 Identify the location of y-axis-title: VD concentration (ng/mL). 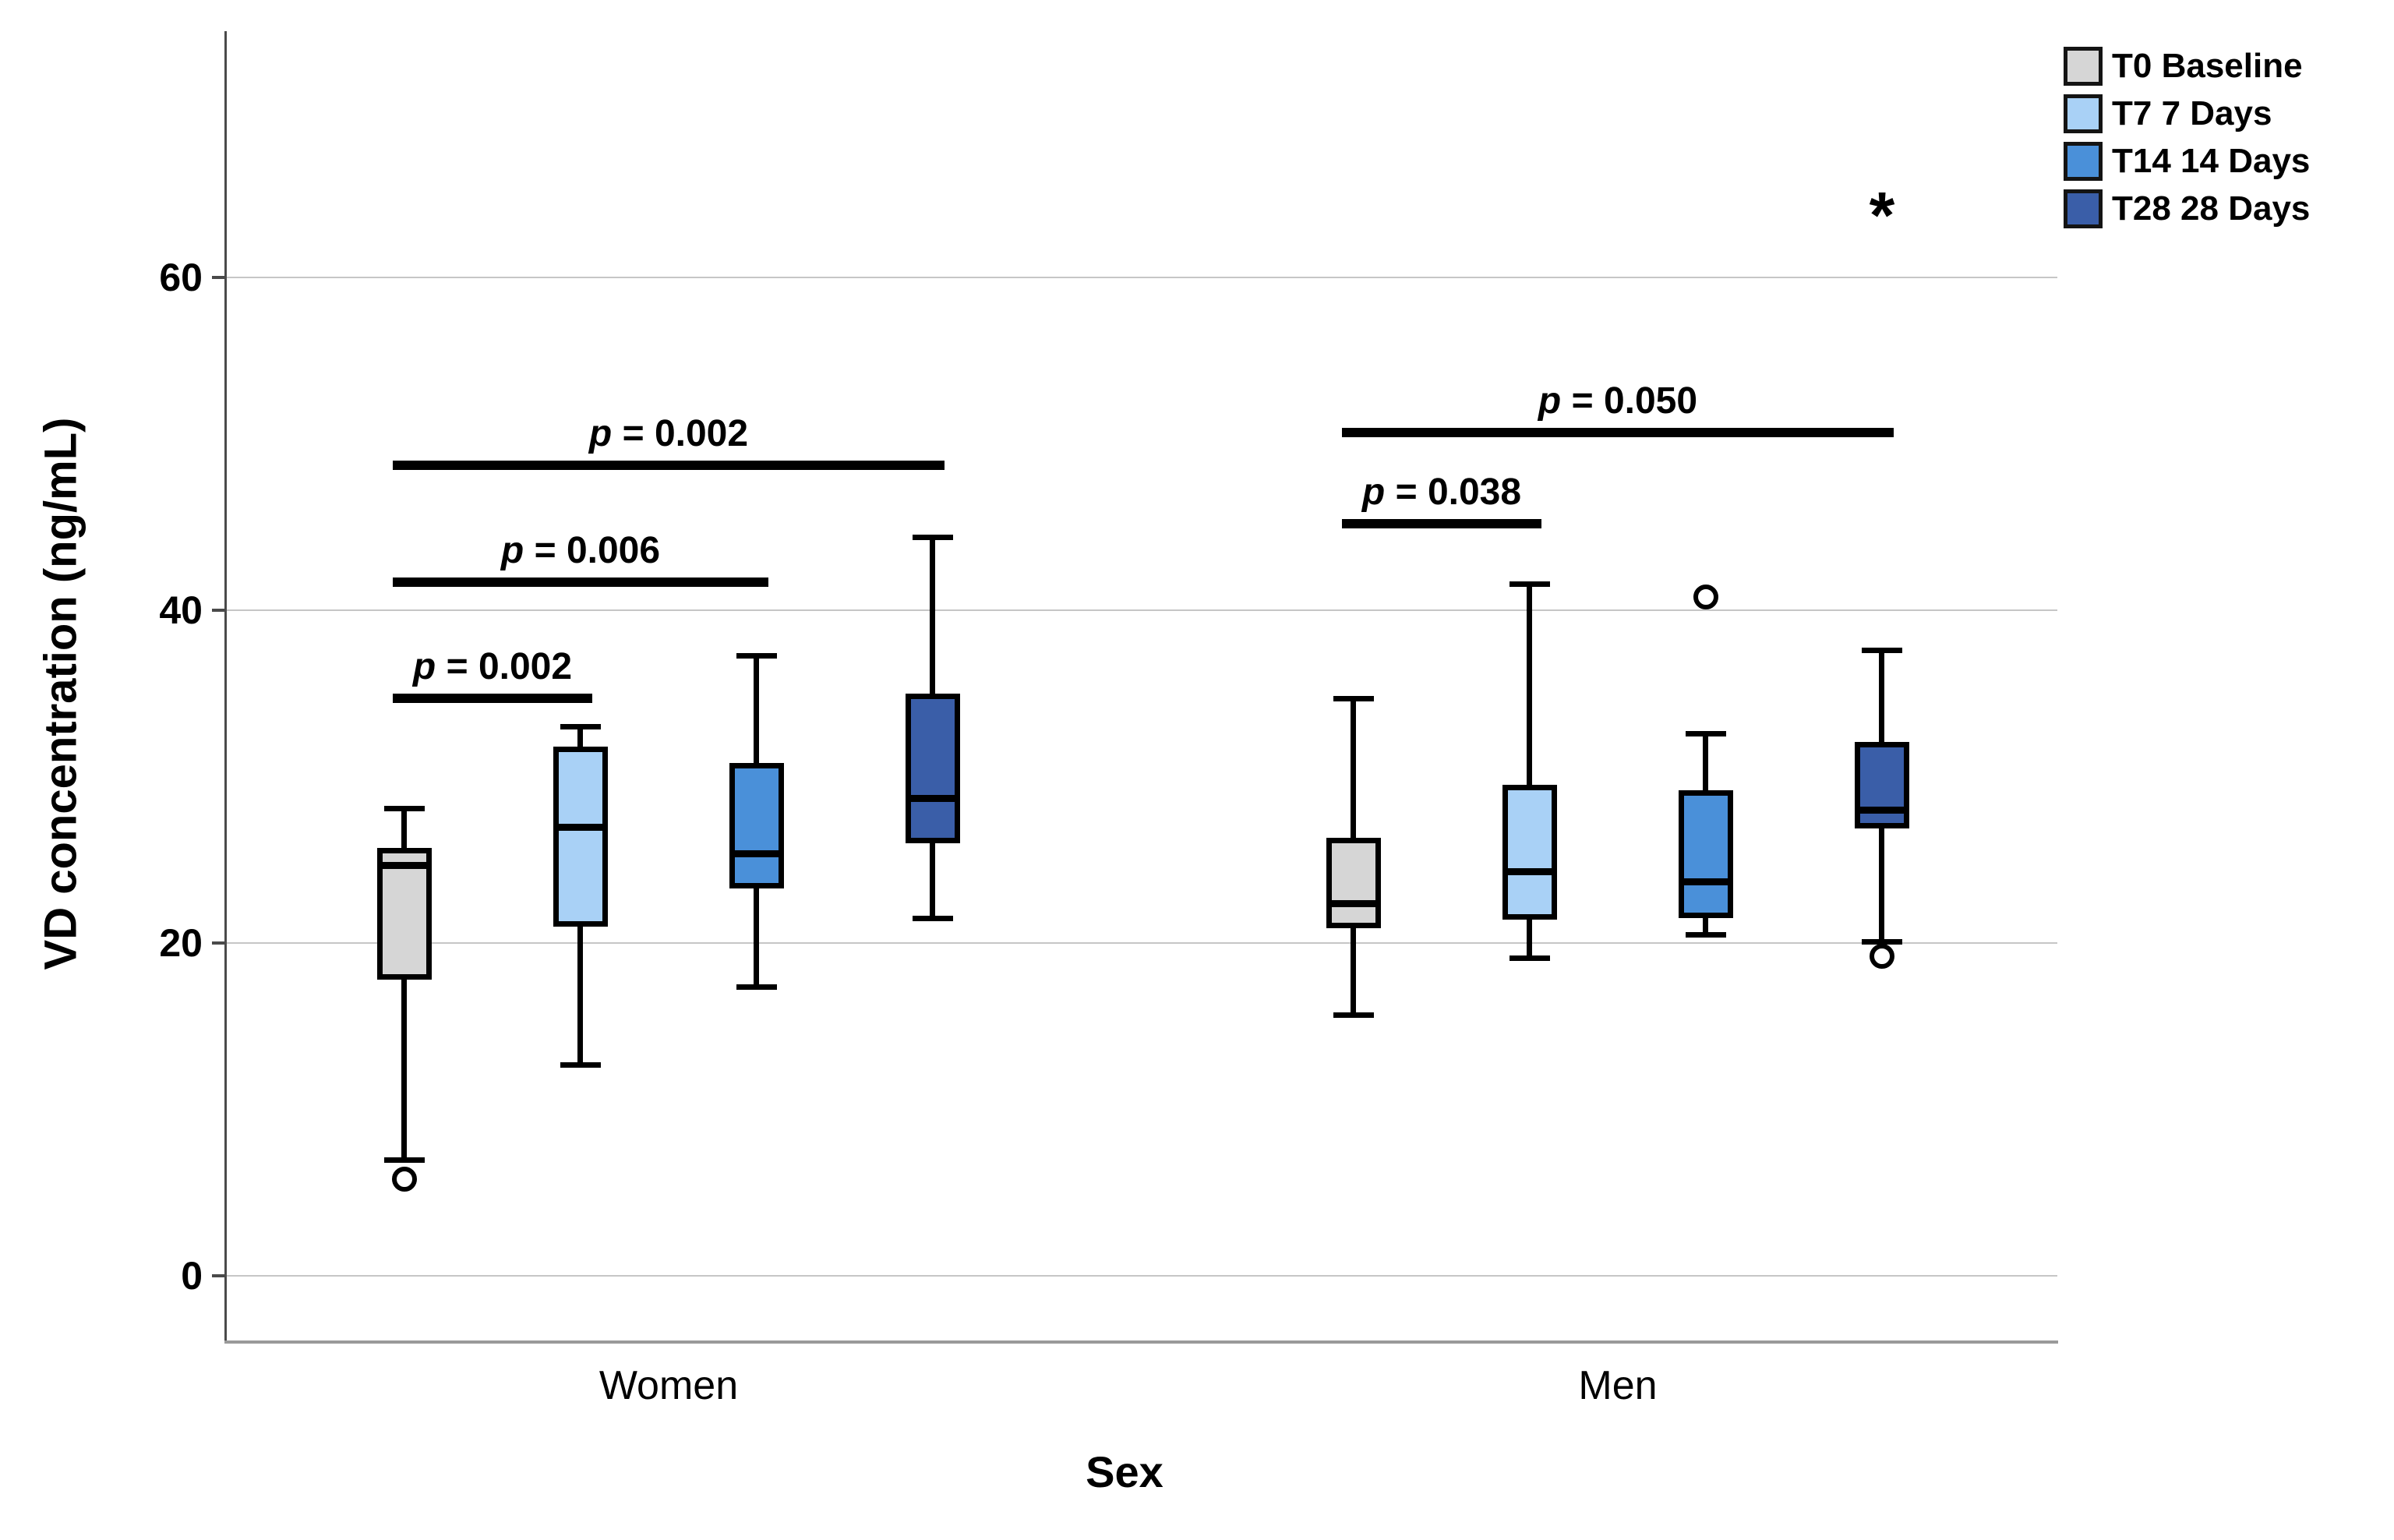
(61, 693).